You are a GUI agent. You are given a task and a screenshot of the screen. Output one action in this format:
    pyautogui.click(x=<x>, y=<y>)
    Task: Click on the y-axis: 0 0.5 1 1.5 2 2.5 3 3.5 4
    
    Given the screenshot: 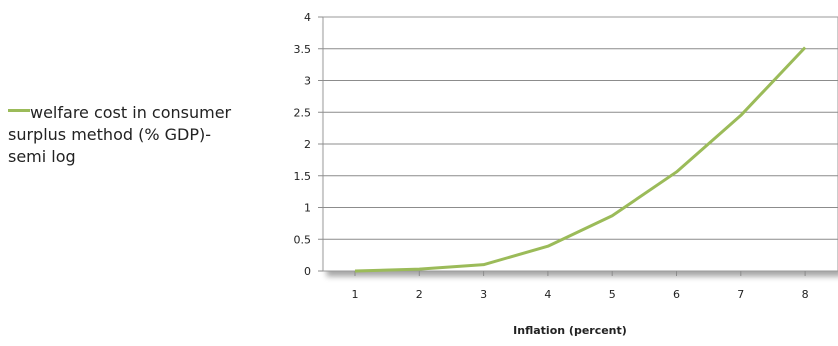 What is the action you would take?
    pyautogui.click(x=309, y=144)
    